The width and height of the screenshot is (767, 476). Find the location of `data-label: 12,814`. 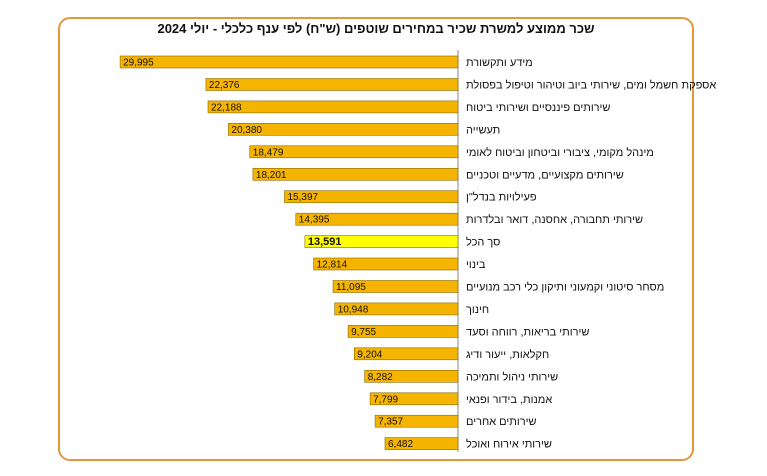

data-label: 12,814 is located at coordinates (332, 265).